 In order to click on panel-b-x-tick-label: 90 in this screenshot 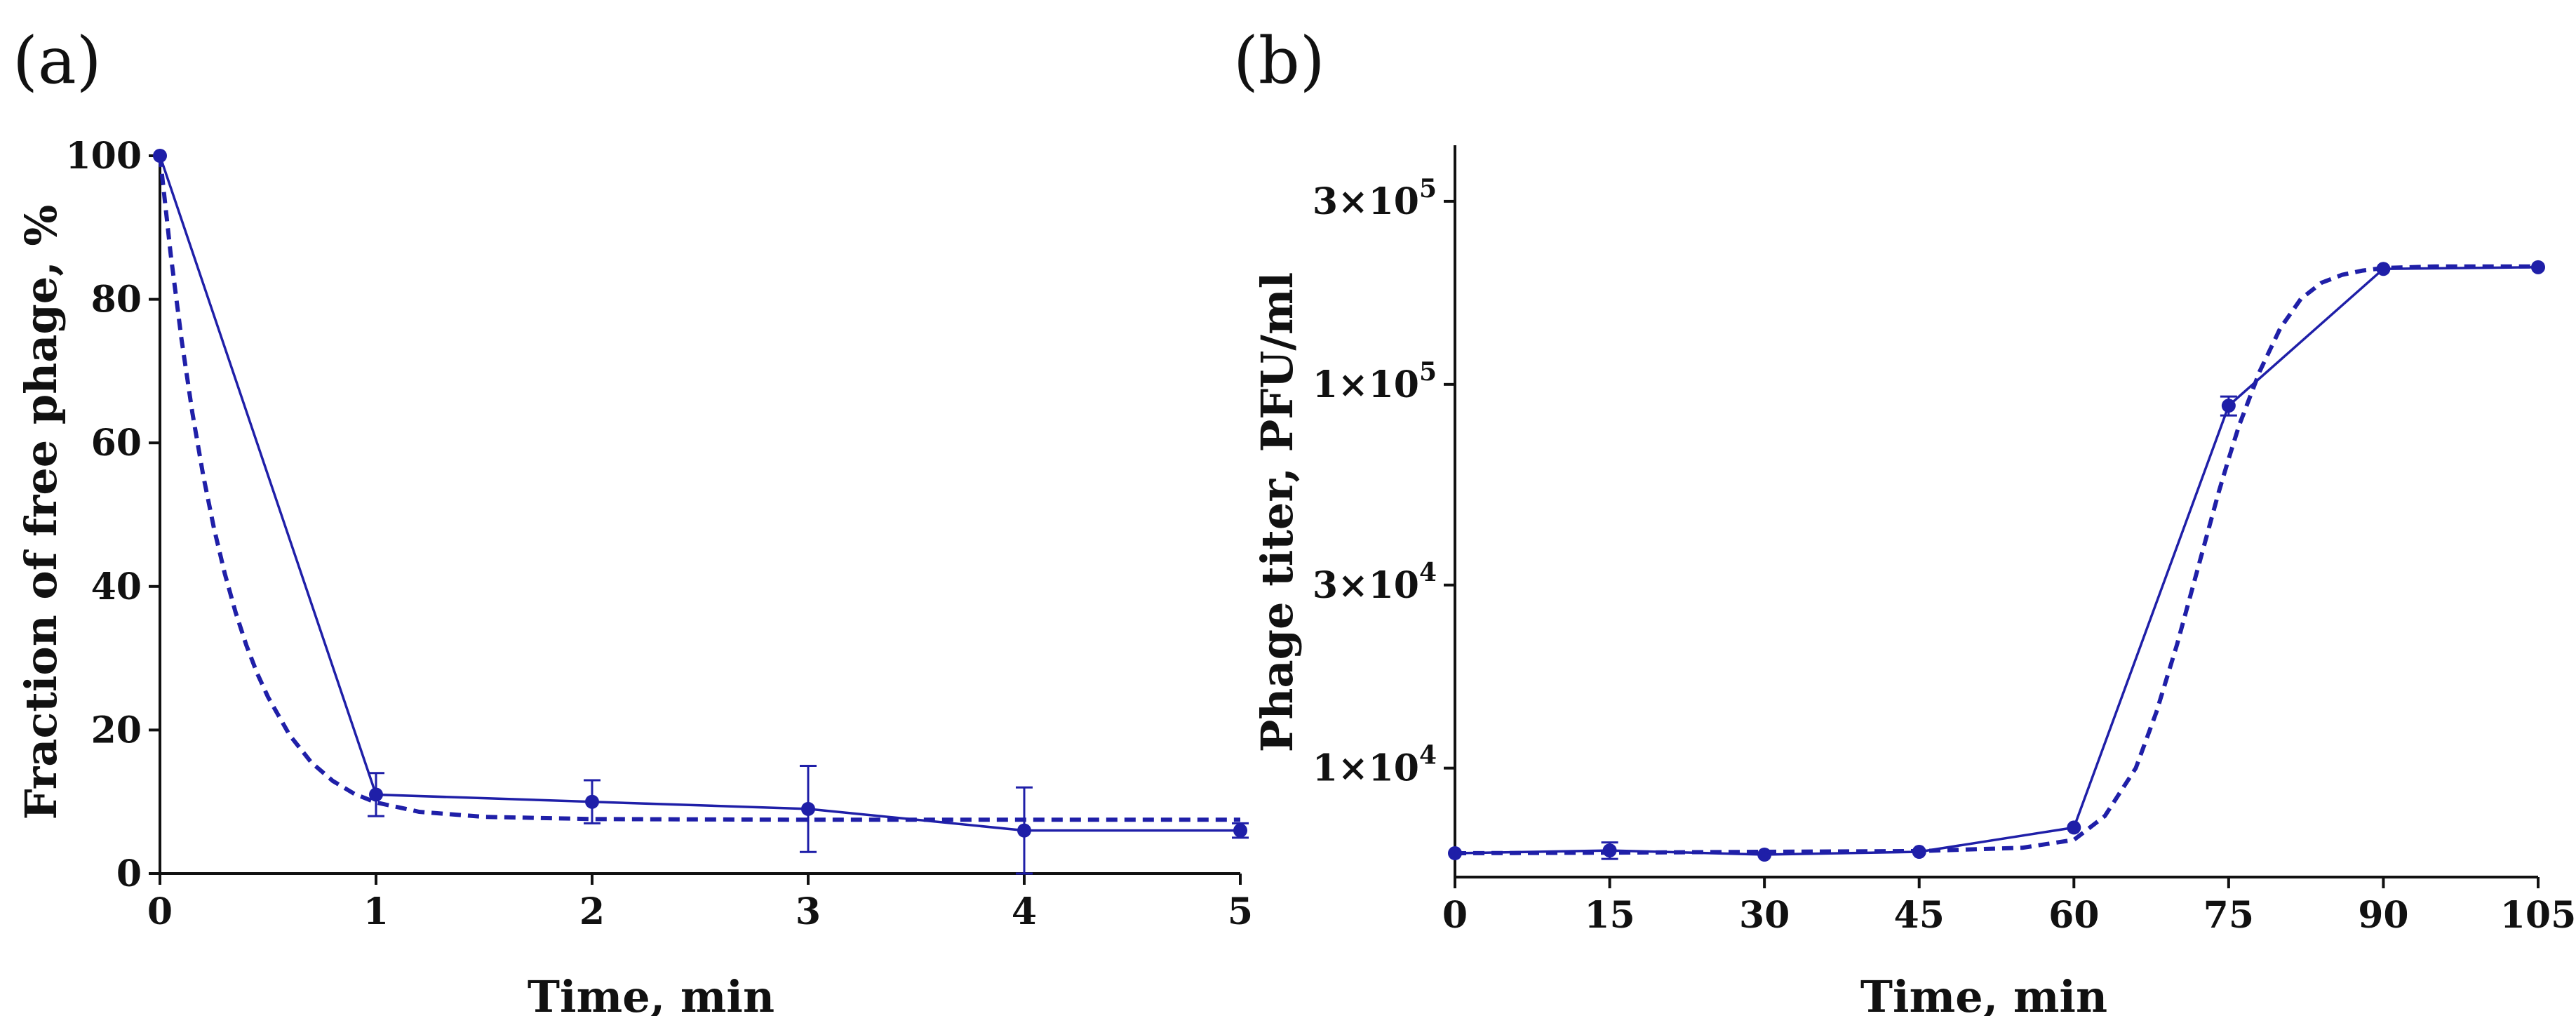, I will do `click(2383, 915)`.